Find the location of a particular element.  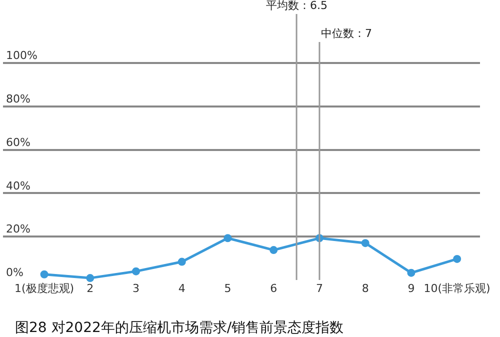

x-tick-label: 7 is located at coordinates (319, 288).